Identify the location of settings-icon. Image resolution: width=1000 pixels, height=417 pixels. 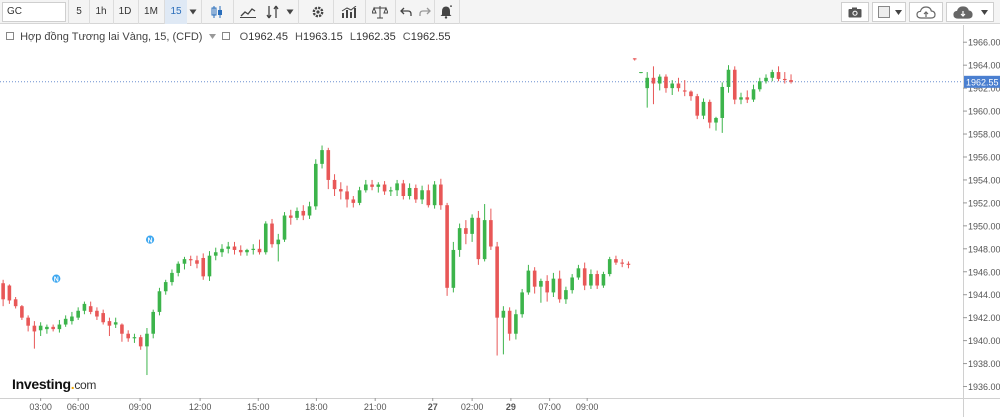
(318, 12).